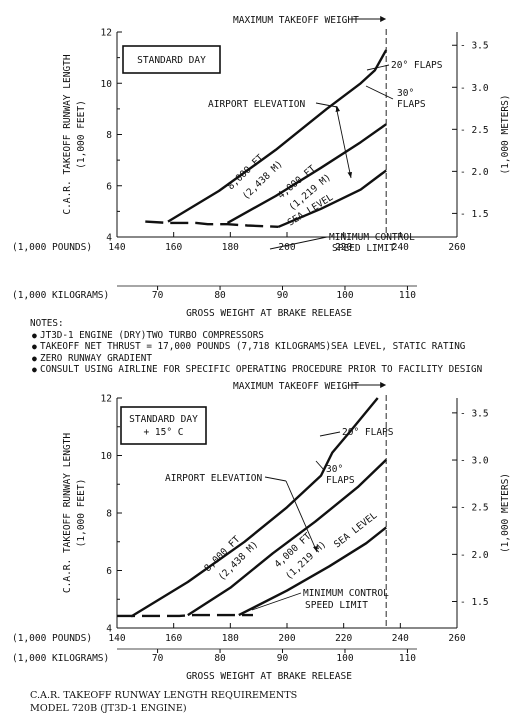 The image size is (530, 723). What do you see at coordinates (96, 358) in the screenshot?
I see `note-text: ZERO RUNWAY GRADIENT` at bounding box center [96, 358].